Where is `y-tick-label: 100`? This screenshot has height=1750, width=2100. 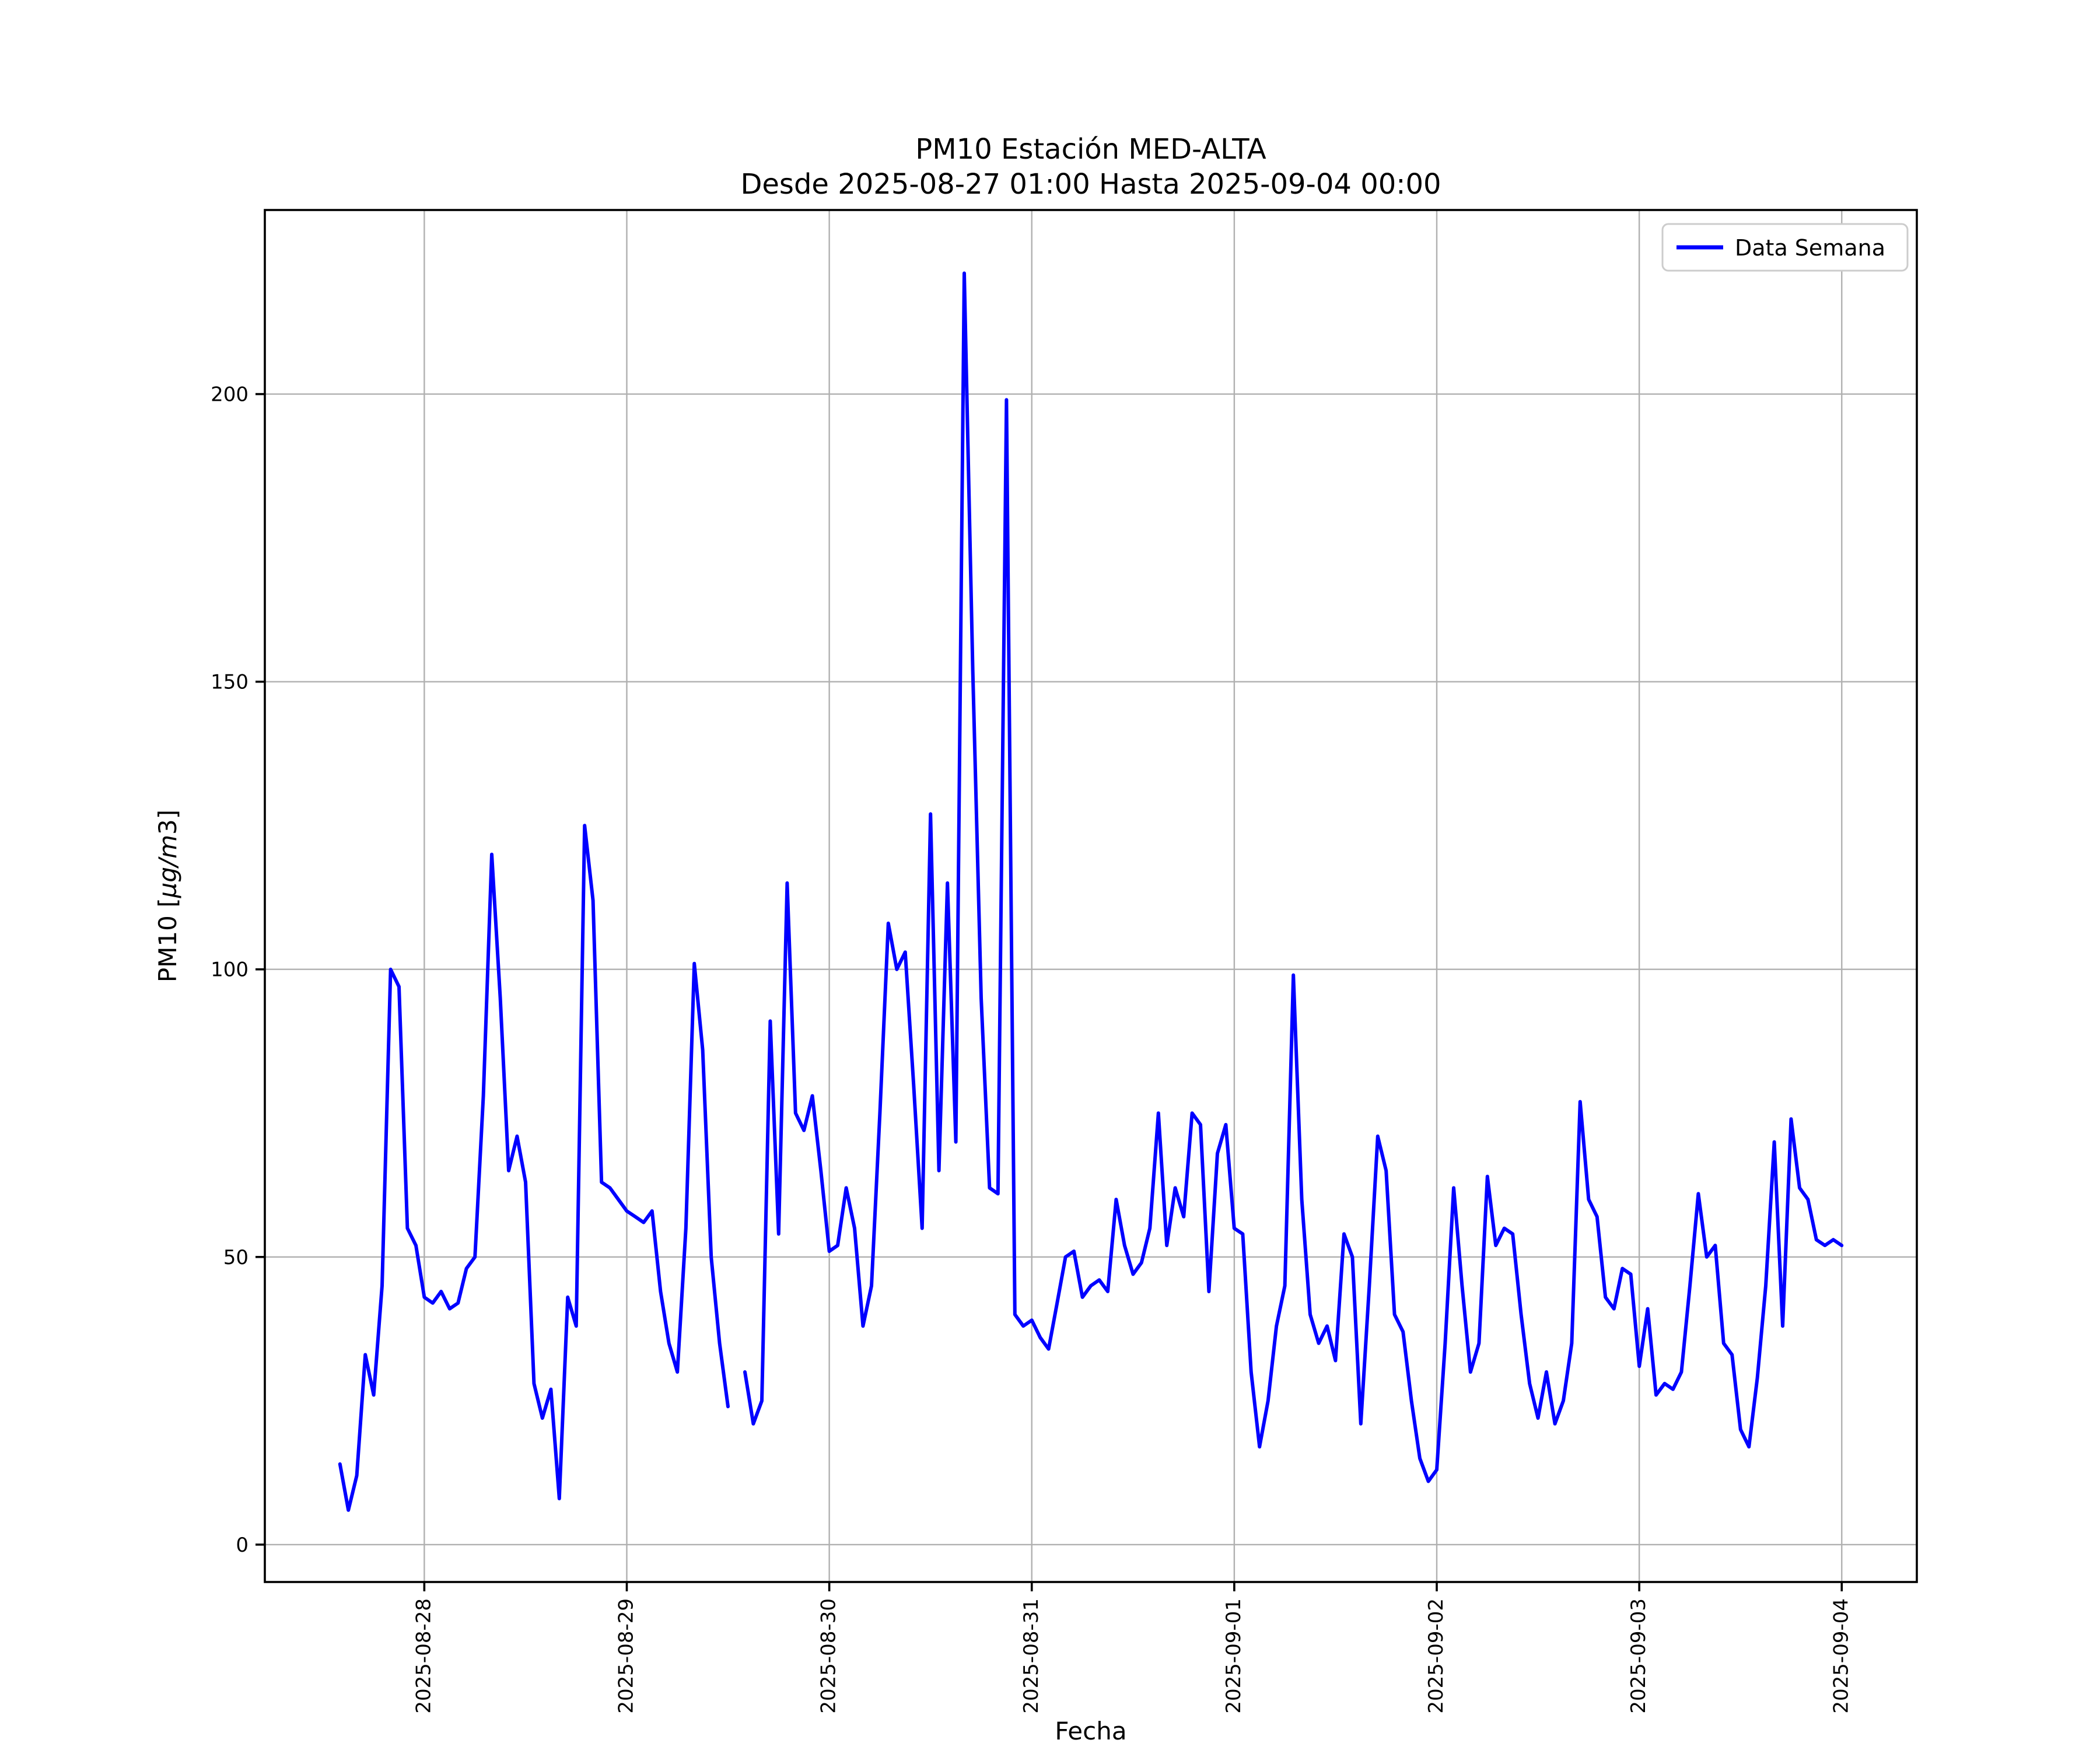
y-tick-label: 100 is located at coordinates (230, 970).